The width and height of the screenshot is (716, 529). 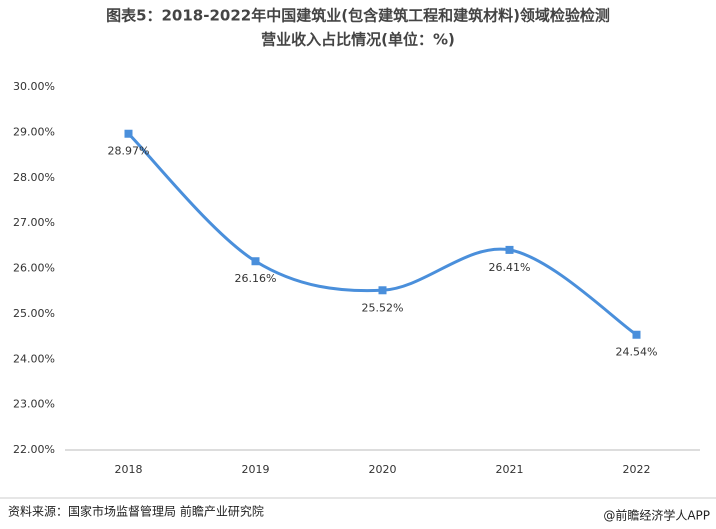 What do you see at coordinates (136, 511) in the screenshot?
I see `source: 资料来源：国家市场监督管理局 前瞻产业研究院` at bounding box center [136, 511].